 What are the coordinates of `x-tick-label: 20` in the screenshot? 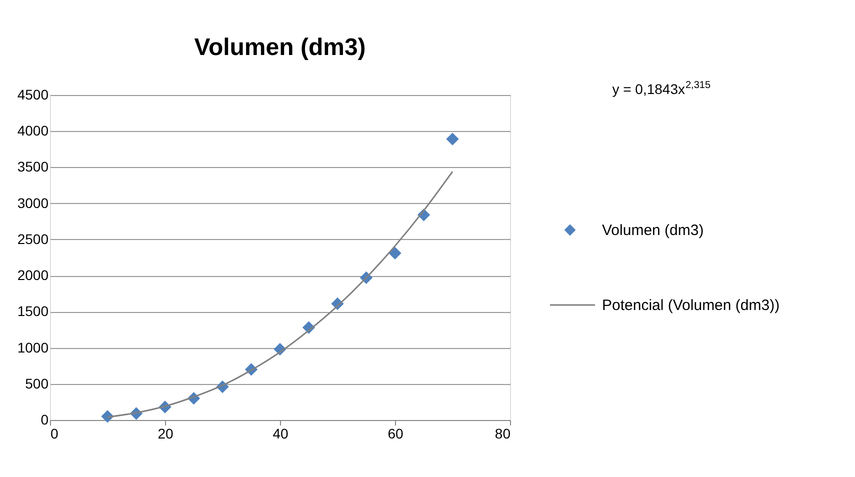 It's located at (166, 434).